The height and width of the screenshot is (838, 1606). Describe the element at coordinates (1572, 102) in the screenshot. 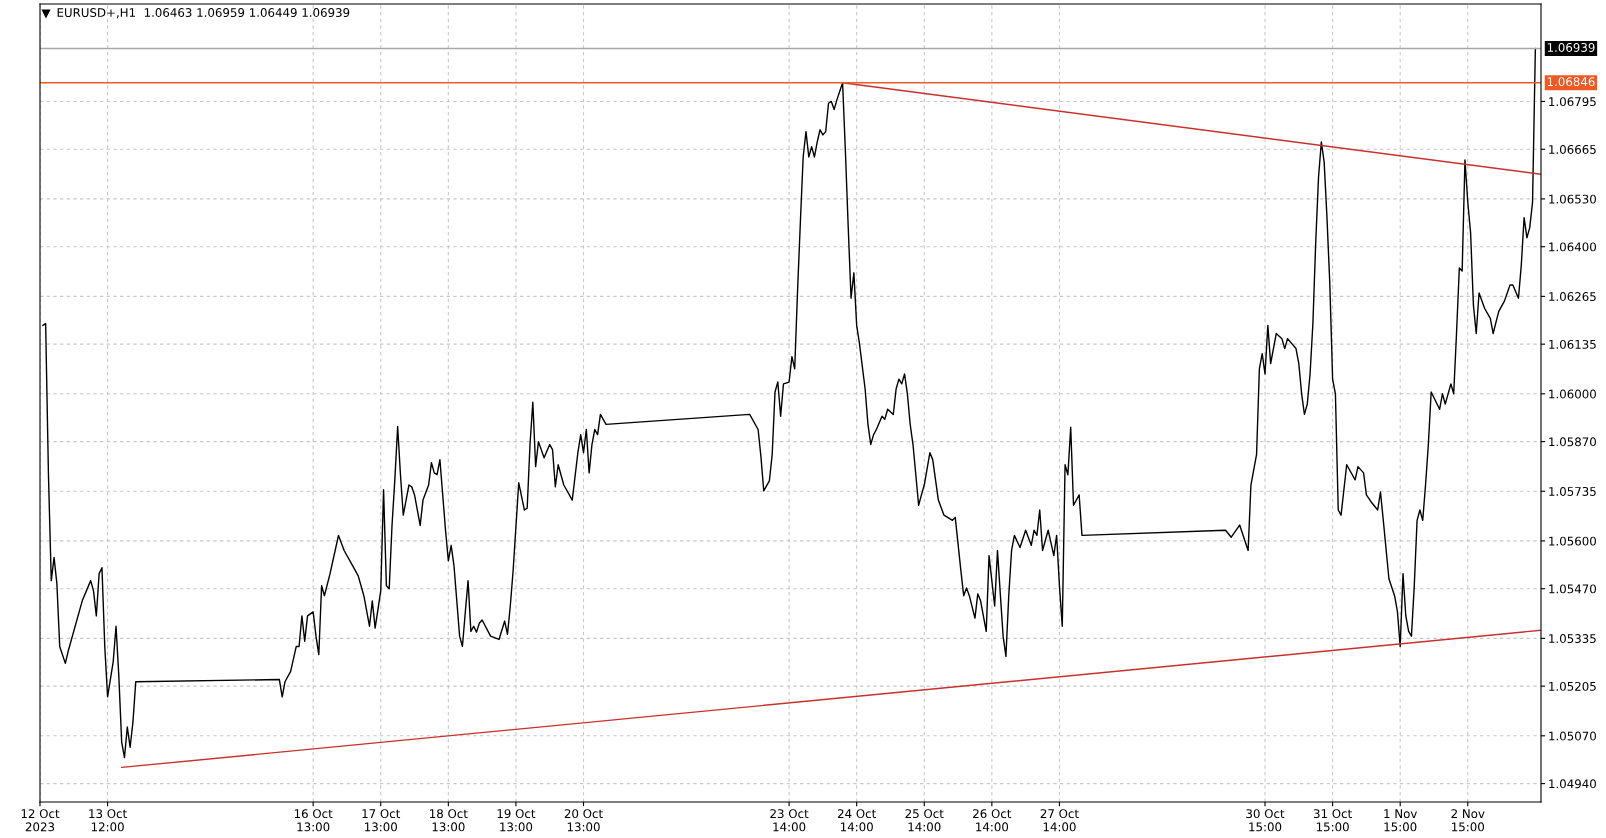

I see `y-tick-label: 1.06795` at that location.